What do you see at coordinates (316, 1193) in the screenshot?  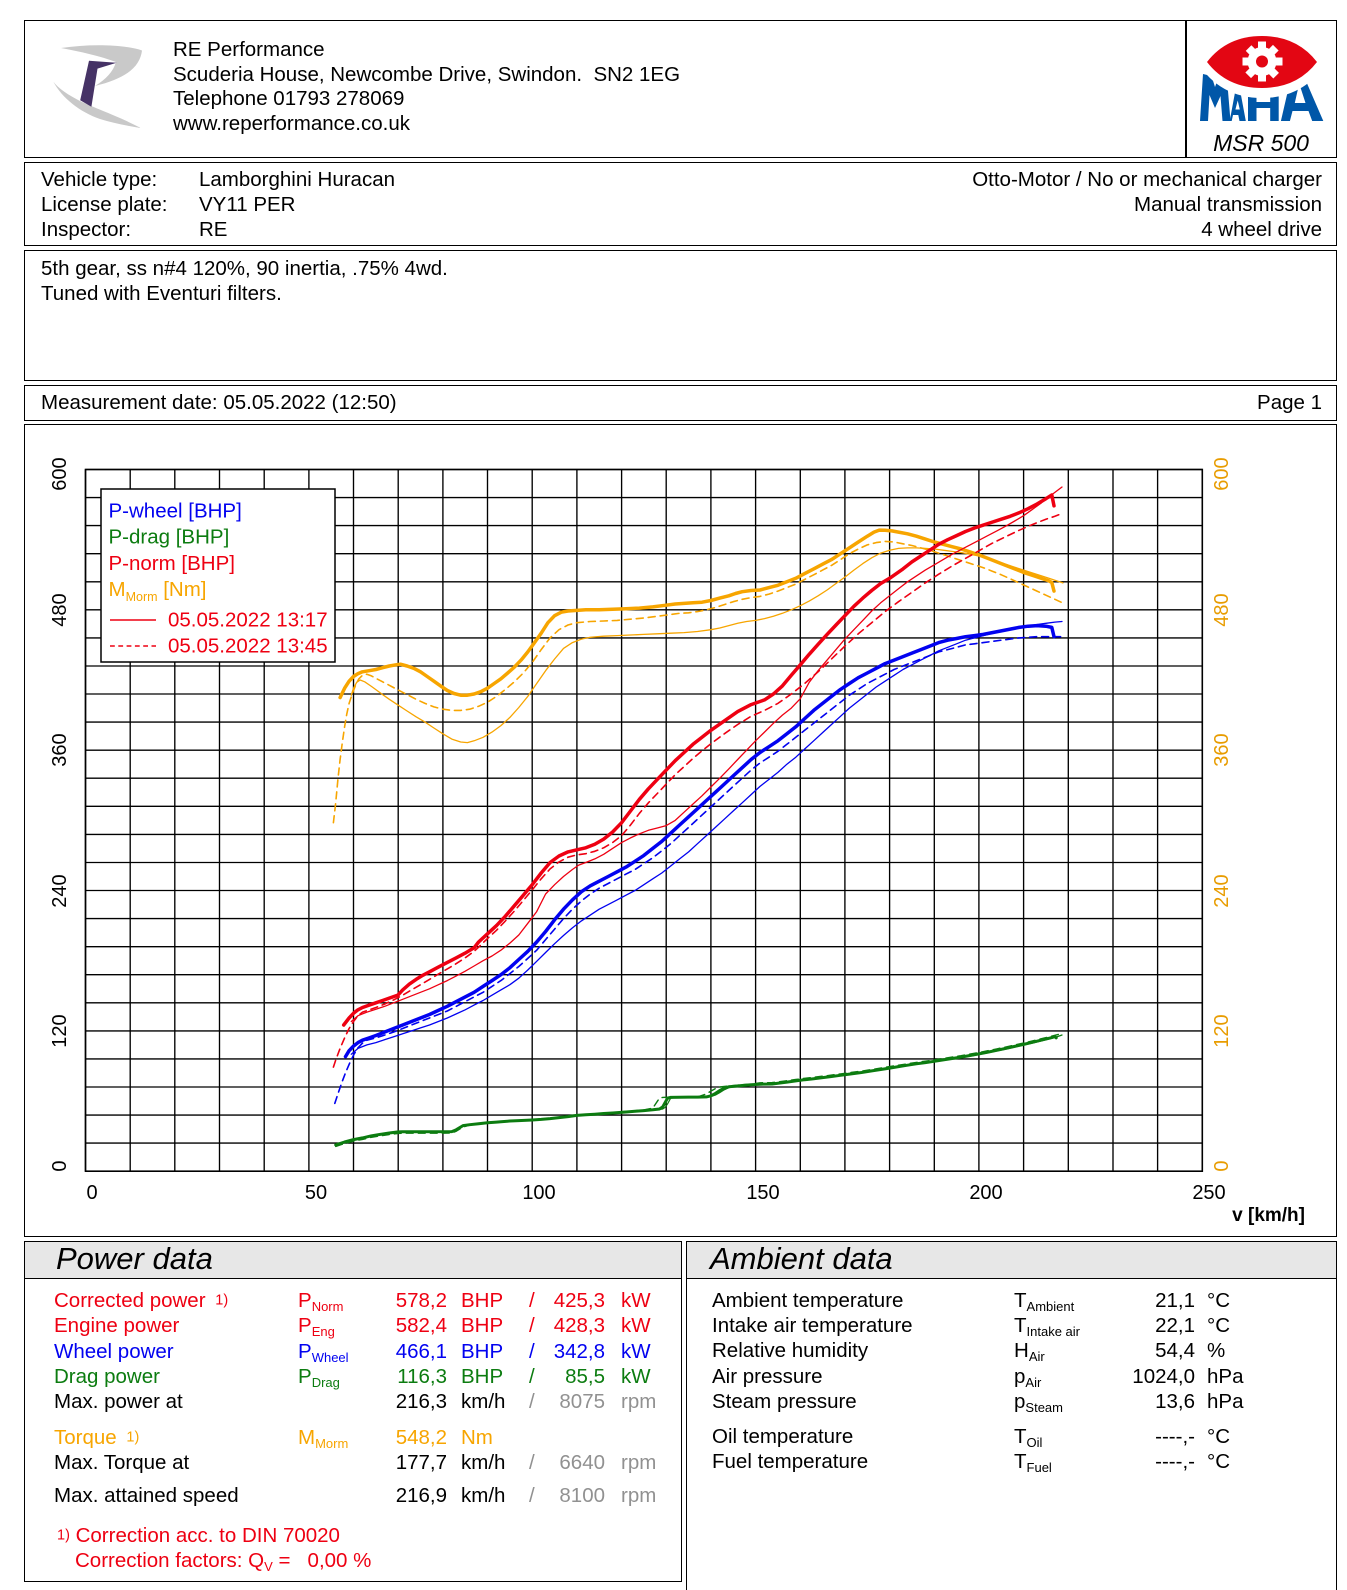 I see `svg-text: 50` at bounding box center [316, 1193].